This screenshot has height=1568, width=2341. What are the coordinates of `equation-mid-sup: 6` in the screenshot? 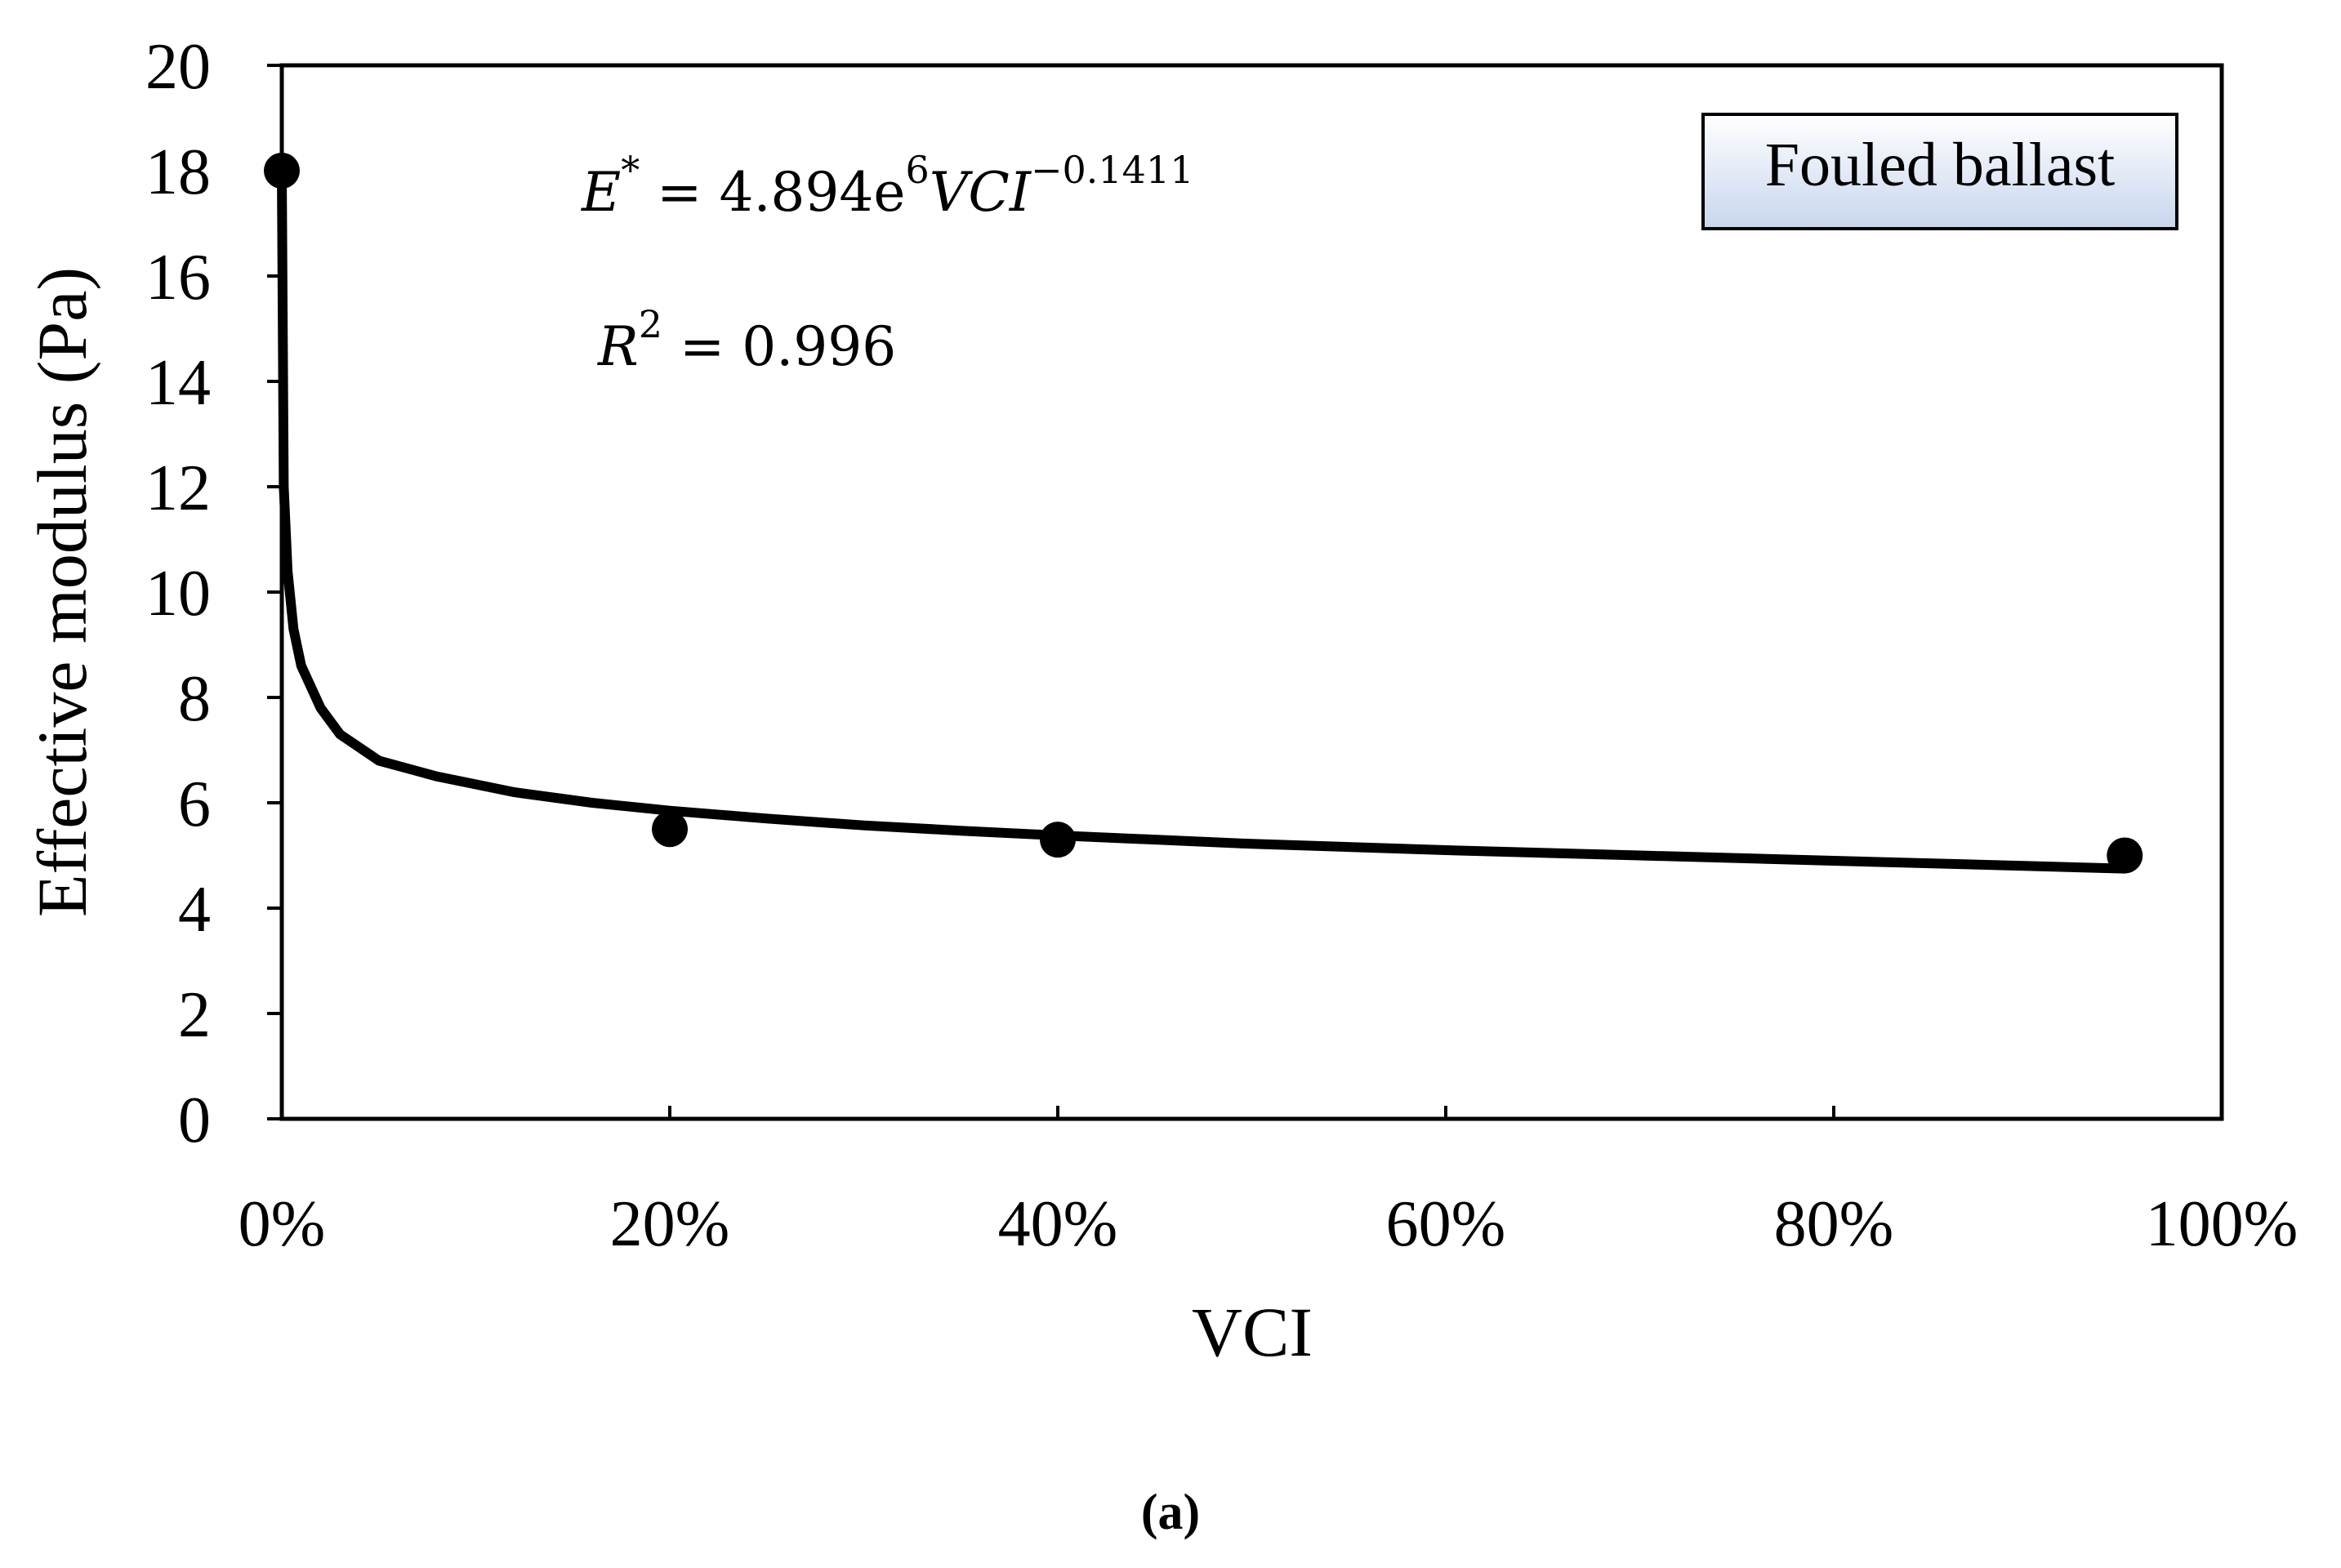 It's located at (917, 170).